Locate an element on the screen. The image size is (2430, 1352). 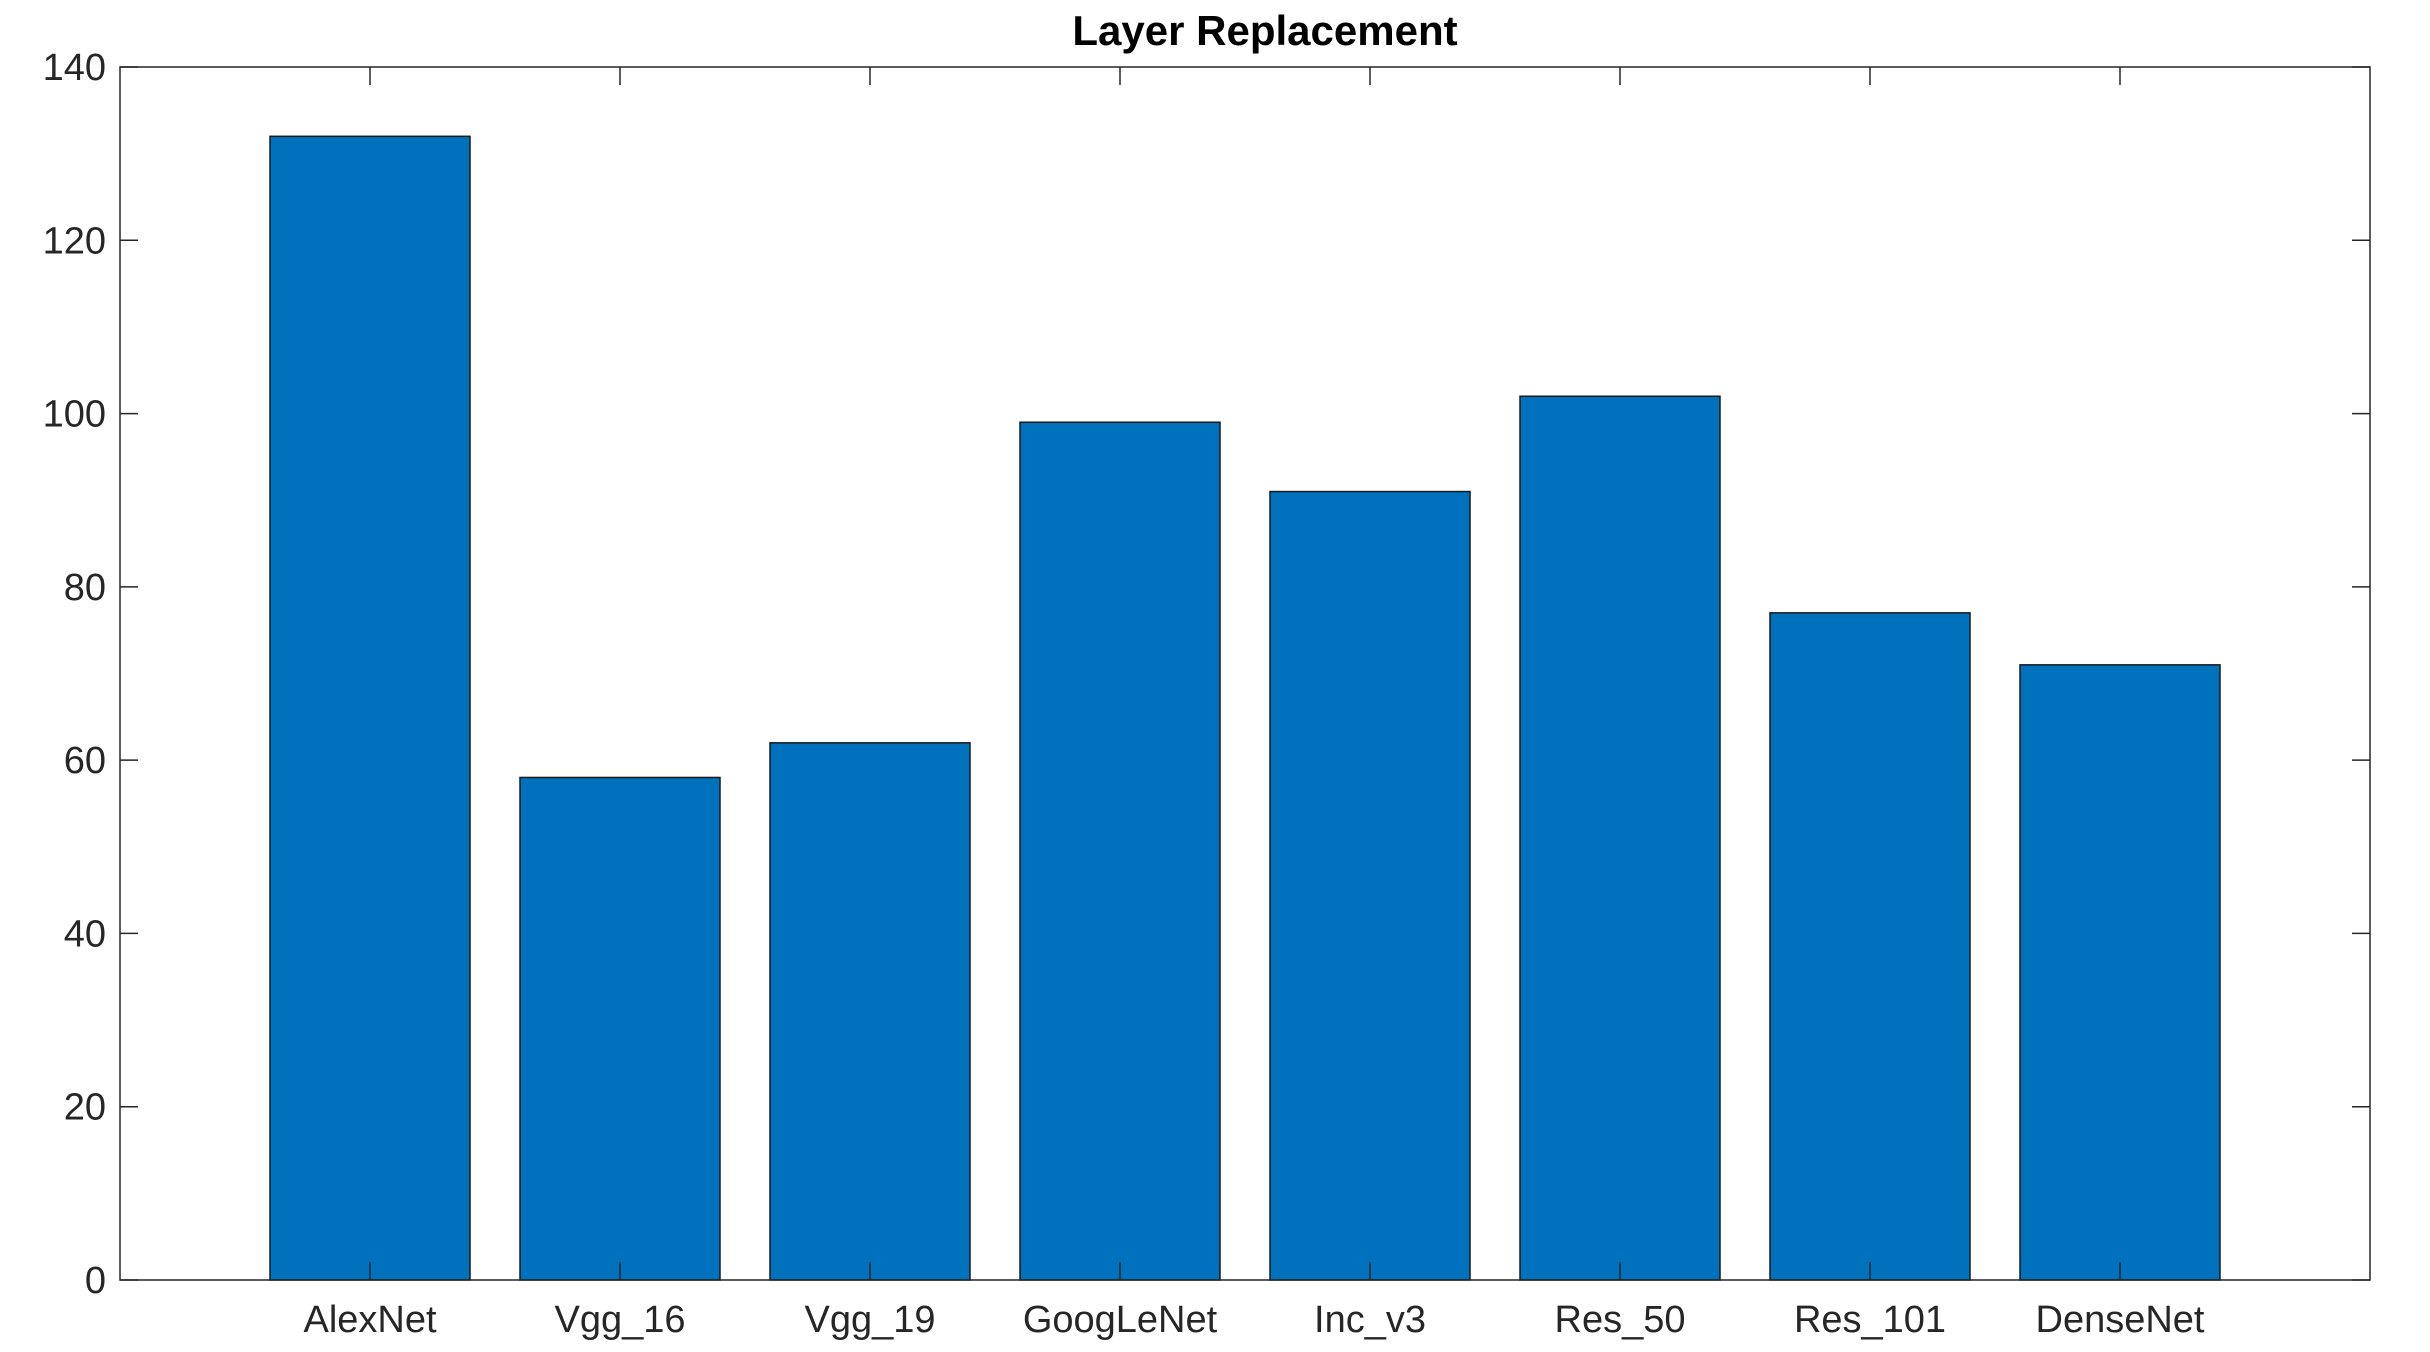
y-tick-label: 120 is located at coordinates (74, 241).